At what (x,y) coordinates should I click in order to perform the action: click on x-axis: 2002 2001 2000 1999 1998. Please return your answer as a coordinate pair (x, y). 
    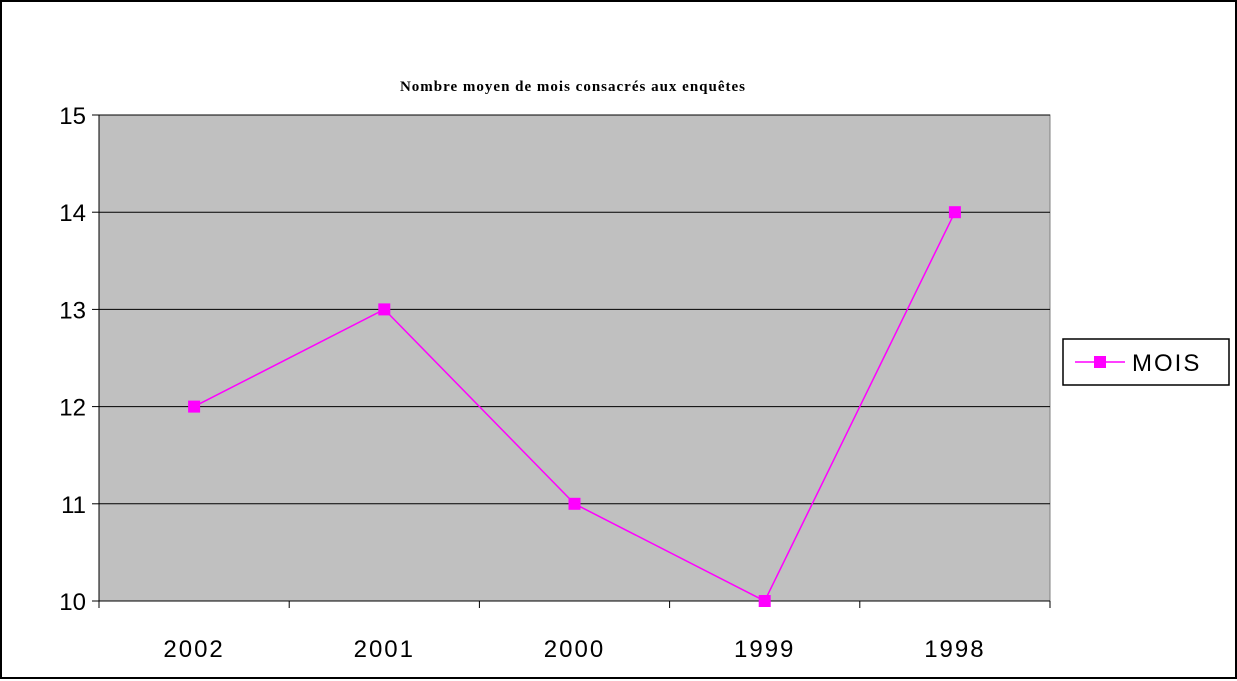
    Looking at the image, I should click on (574, 632).